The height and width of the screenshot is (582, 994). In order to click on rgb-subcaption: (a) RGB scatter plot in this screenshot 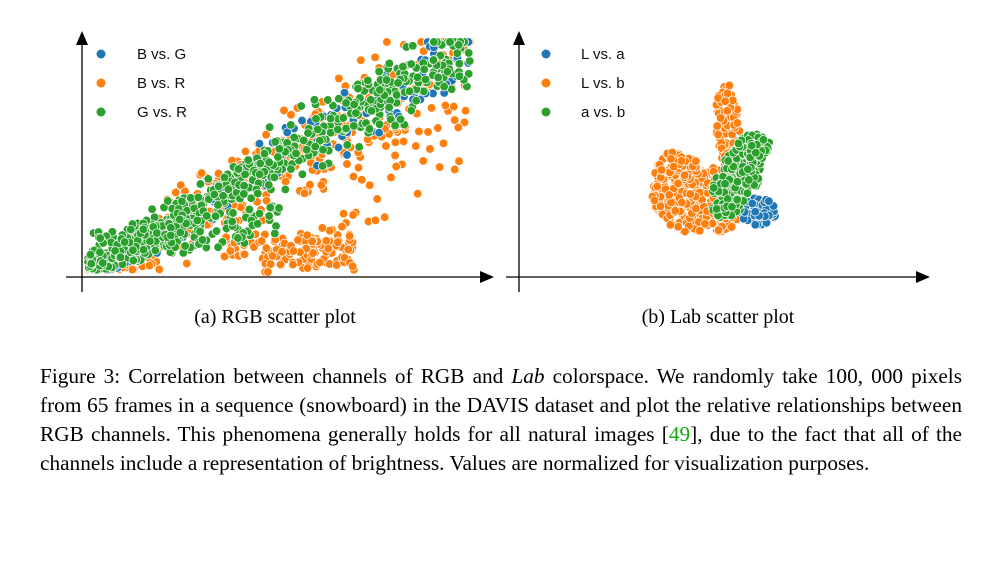, I will do `click(275, 317)`.